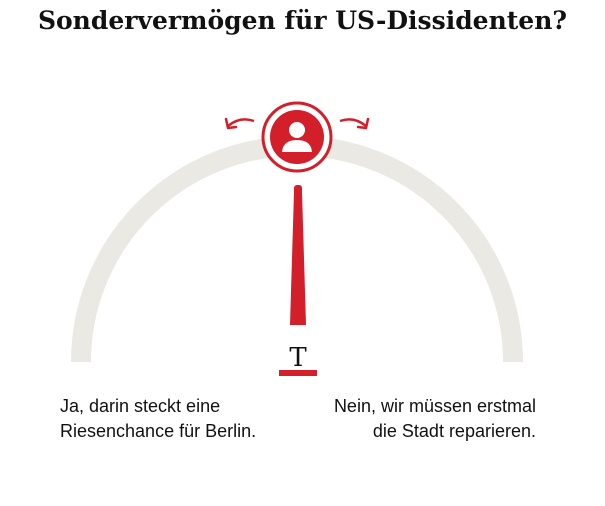  Describe the element at coordinates (298, 255) in the screenshot. I see `gauge-needle` at that location.